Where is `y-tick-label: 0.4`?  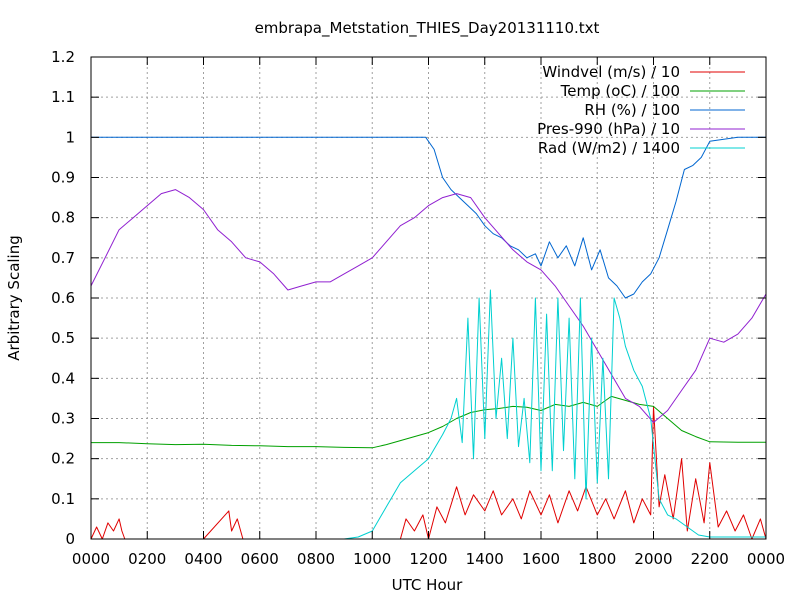 y-tick-label: 0.4 is located at coordinates (63, 378).